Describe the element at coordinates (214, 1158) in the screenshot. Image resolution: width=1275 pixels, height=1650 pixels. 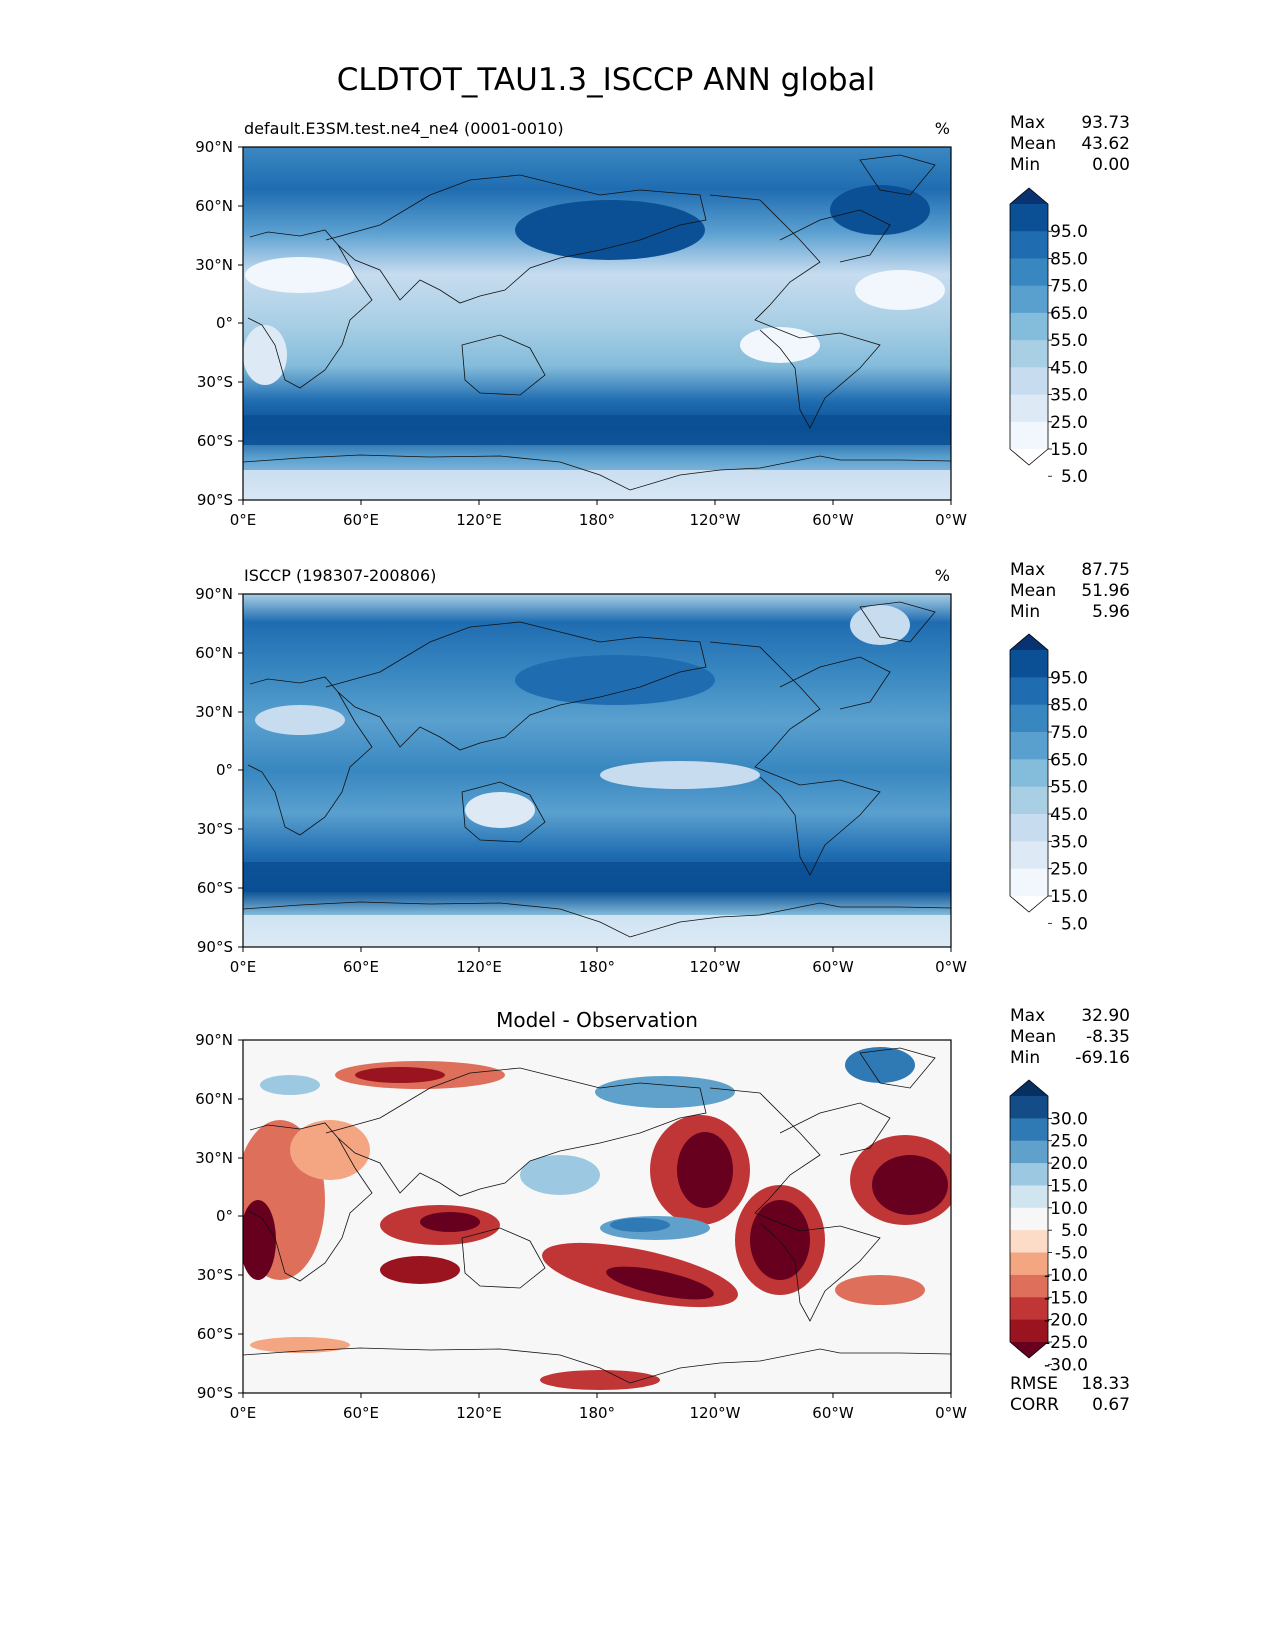
I see `y-tick-label: 30°N` at that location.